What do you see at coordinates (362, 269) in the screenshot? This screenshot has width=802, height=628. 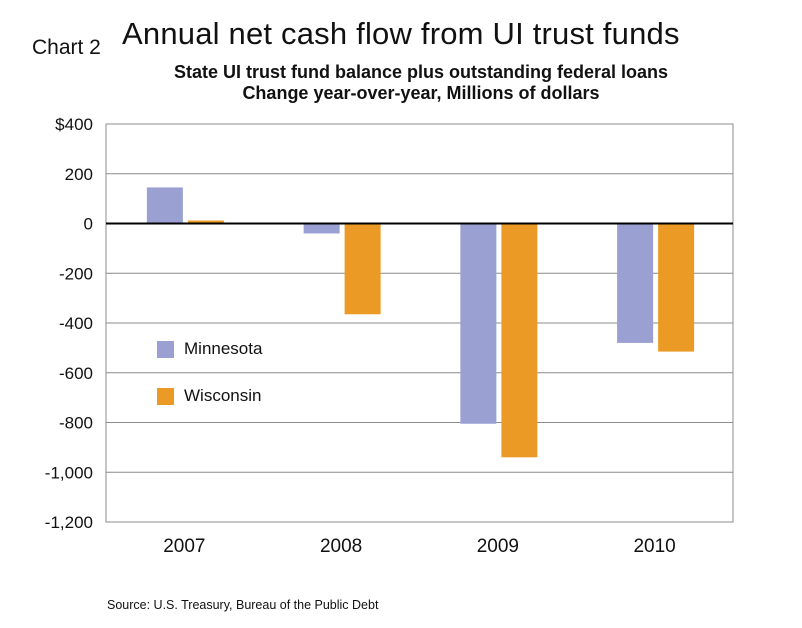 I see `bar-wisconsin-2008` at bounding box center [362, 269].